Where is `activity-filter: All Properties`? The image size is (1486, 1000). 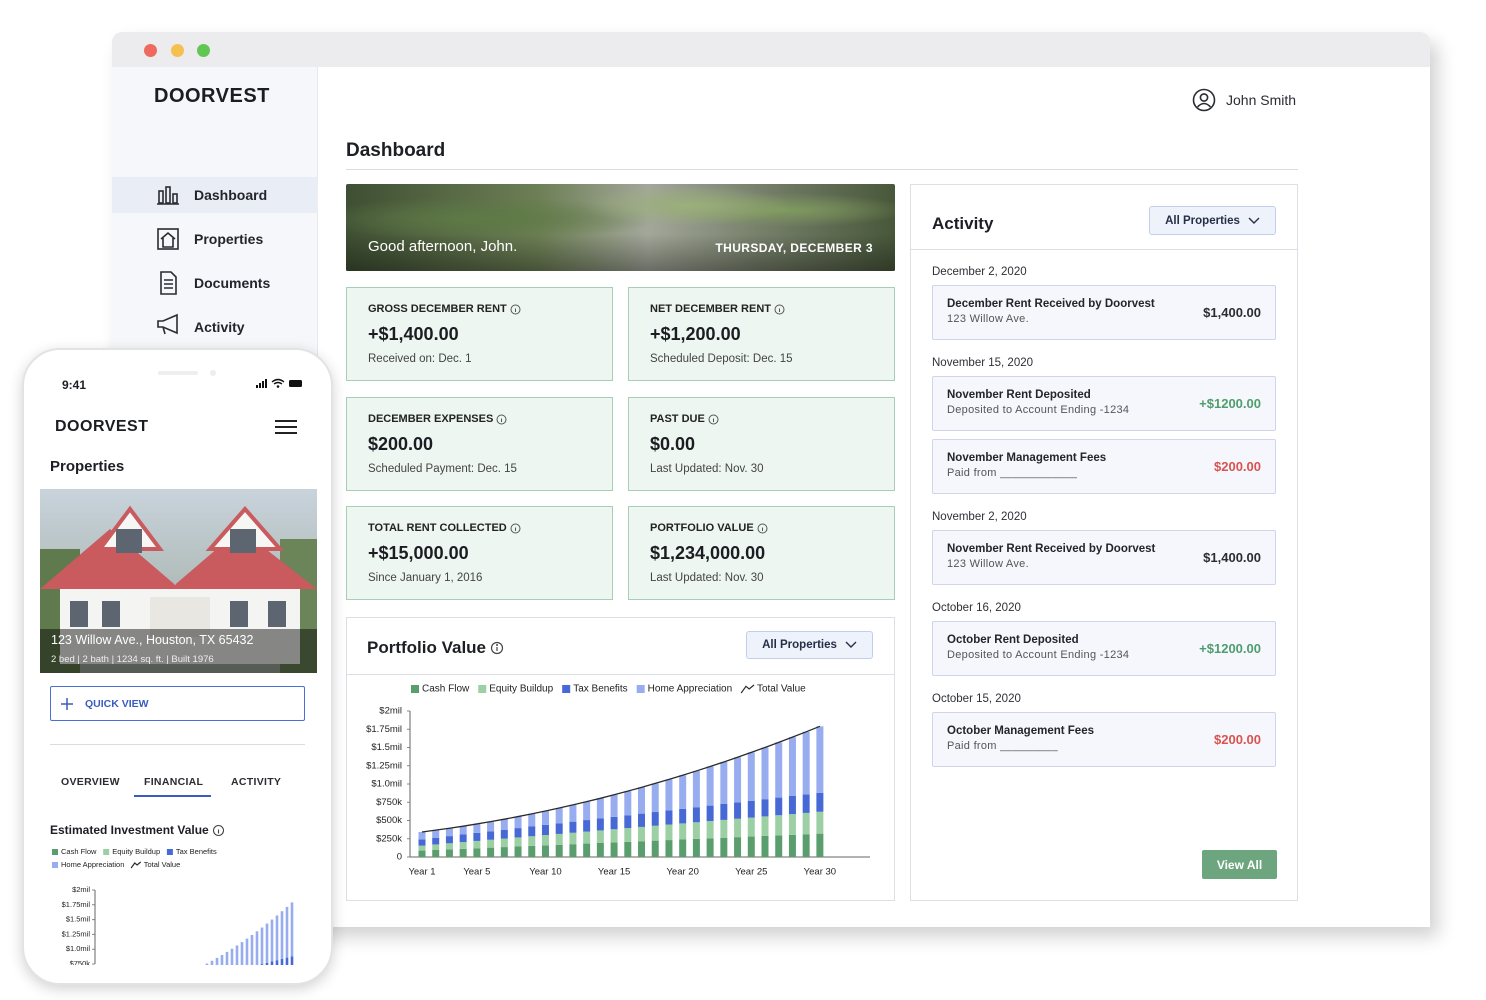 activity-filter: All Properties is located at coordinates (1212, 220).